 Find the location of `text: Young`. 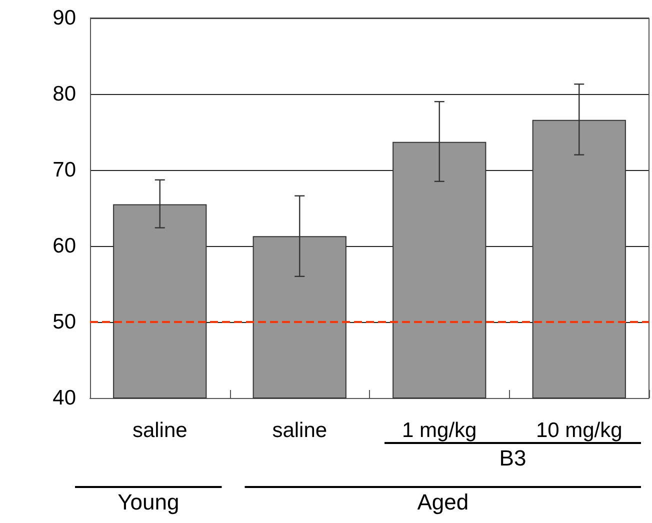

text: Young is located at coordinates (149, 502).